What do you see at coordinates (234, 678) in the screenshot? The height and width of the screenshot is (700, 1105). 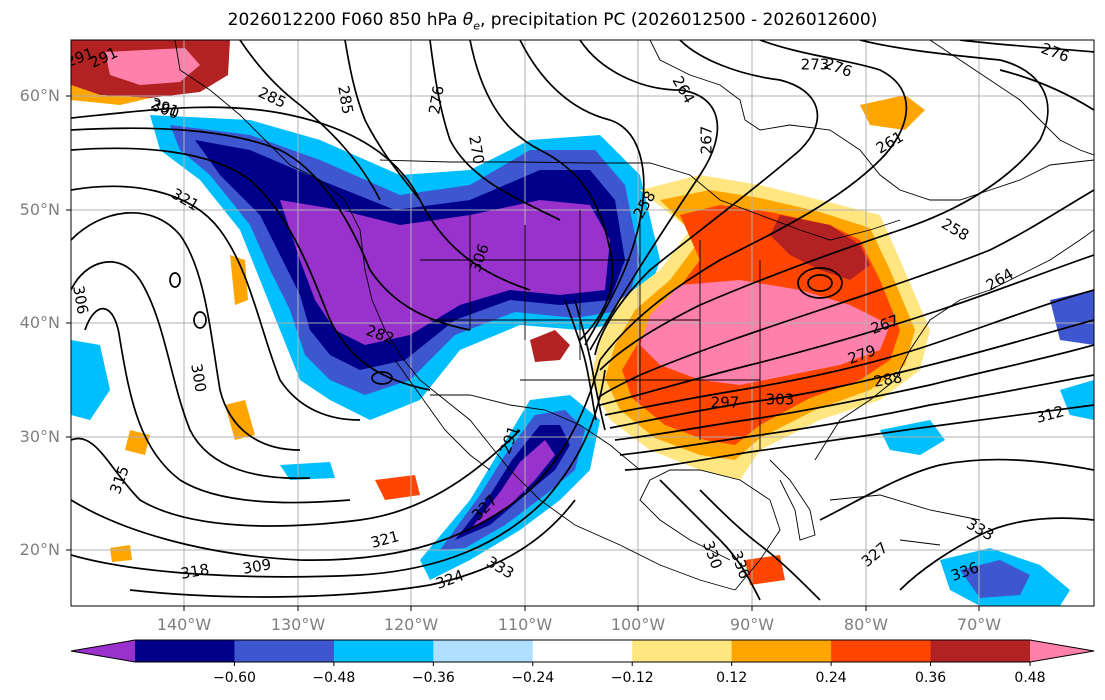 I see `colorbar-tick-label: −0.60` at bounding box center [234, 678].